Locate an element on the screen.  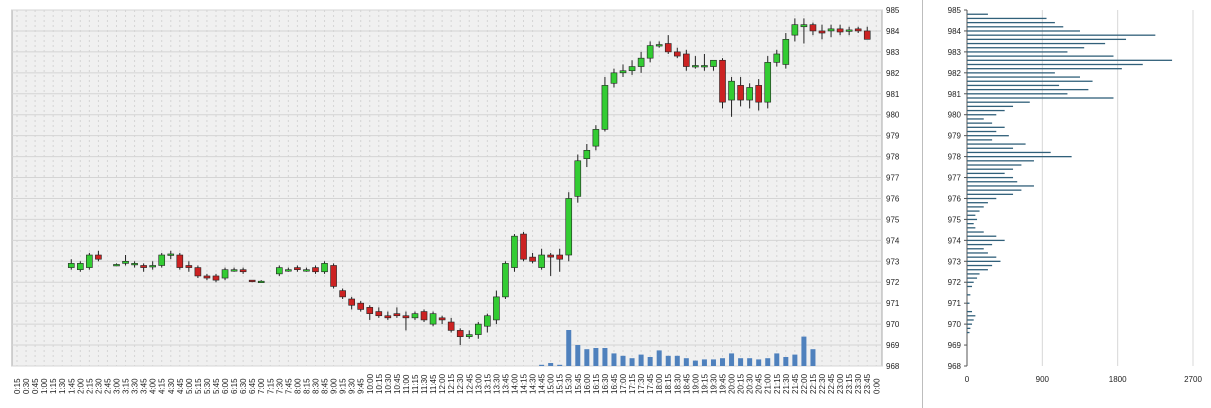
x-tick-label: 13:00 is located at coordinates (478, 383).